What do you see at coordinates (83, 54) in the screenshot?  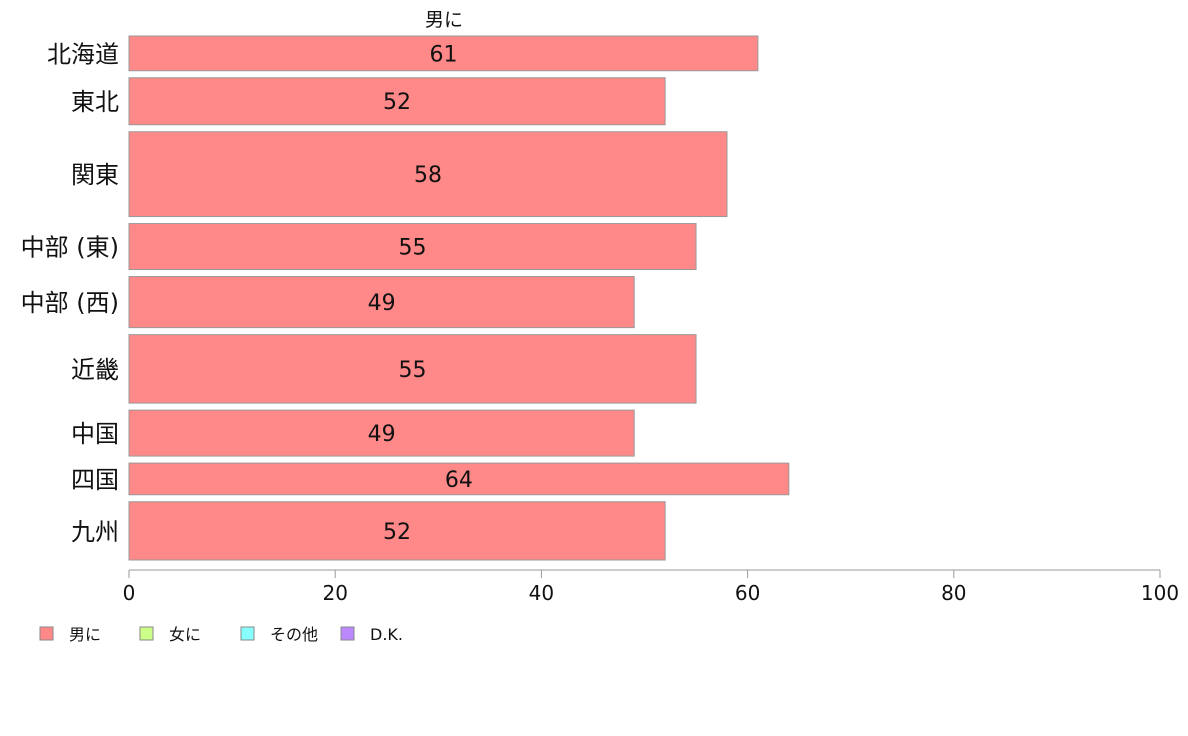 I see `category-label: 北海道` at bounding box center [83, 54].